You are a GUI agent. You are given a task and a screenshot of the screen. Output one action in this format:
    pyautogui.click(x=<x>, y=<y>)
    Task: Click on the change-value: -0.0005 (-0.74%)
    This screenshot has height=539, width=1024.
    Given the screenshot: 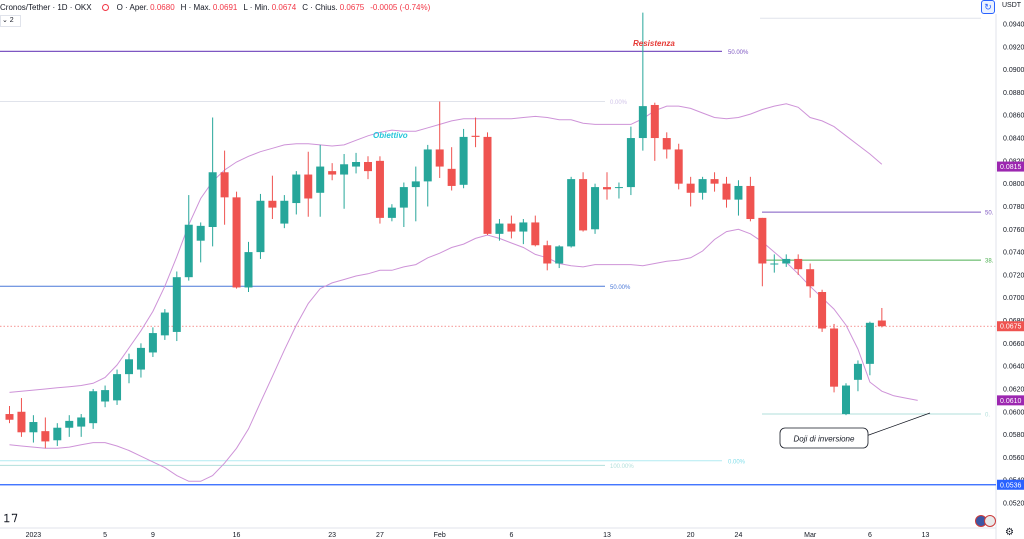 What is the action you would take?
    pyautogui.click(x=400, y=7)
    